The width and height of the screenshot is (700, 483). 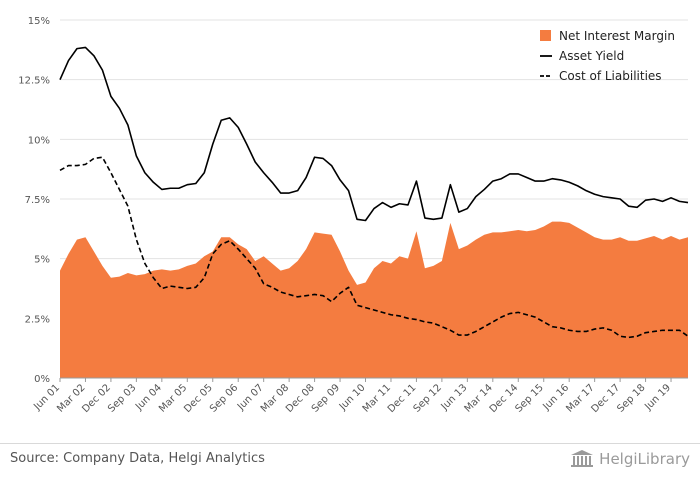 What do you see at coordinates (326, 398) in the screenshot?
I see `x-tick-label: Sep 09` at bounding box center [326, 398].